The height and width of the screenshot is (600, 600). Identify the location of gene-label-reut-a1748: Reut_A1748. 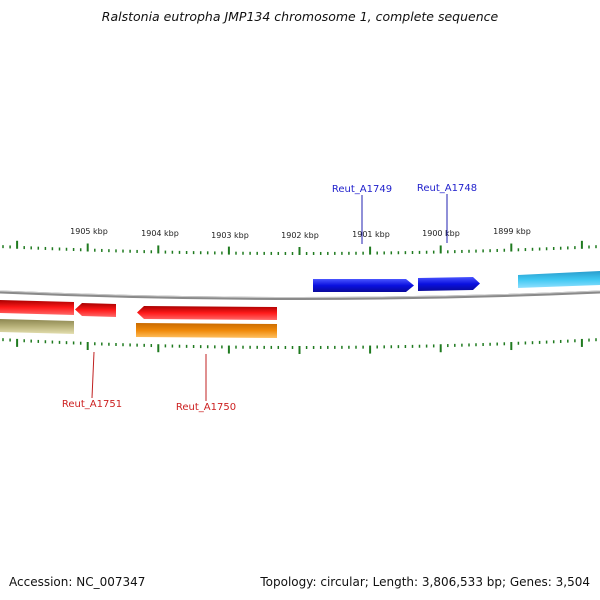
(447, 188).